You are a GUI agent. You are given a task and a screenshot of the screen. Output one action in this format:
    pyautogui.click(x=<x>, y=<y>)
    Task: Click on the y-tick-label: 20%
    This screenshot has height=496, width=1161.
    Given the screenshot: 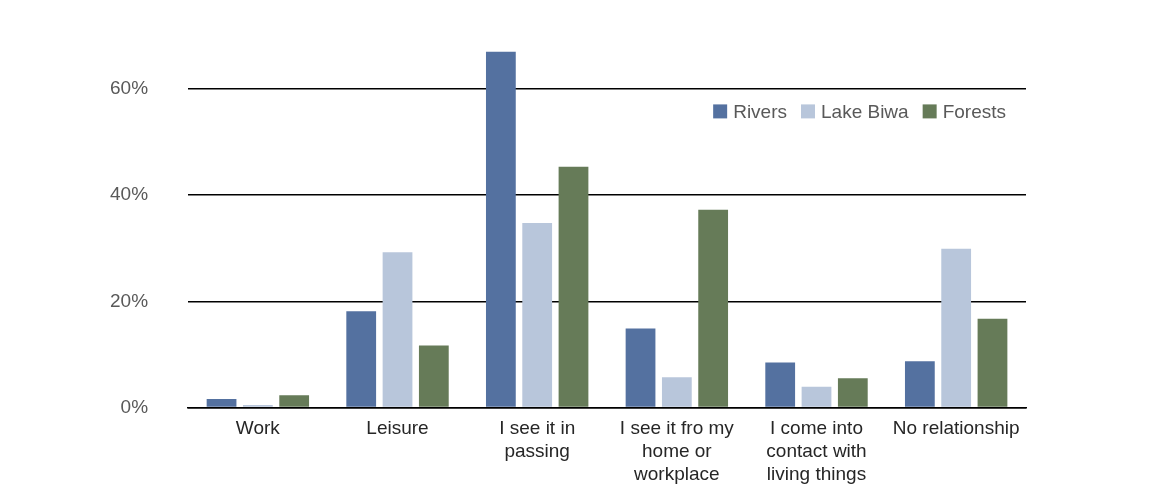 What is the action you would take?
    pyautogui.click(x=129, y=300)
    